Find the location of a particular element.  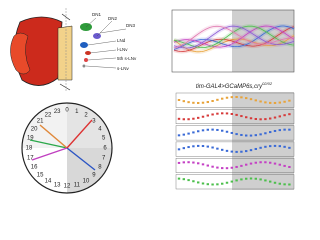

fly-head is located at coordinates (41, 50).